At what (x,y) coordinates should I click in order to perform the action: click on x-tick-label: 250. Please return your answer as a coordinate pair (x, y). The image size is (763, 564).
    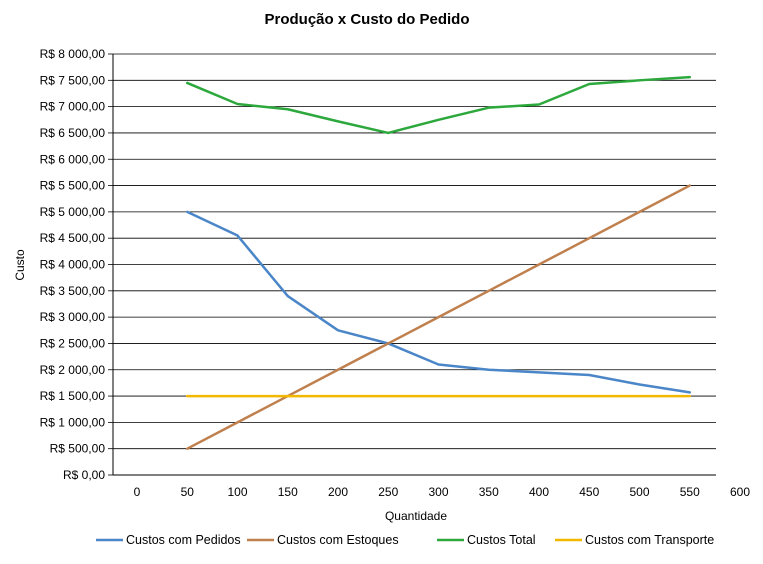
    Looking at the image, I should click on (388, 492).